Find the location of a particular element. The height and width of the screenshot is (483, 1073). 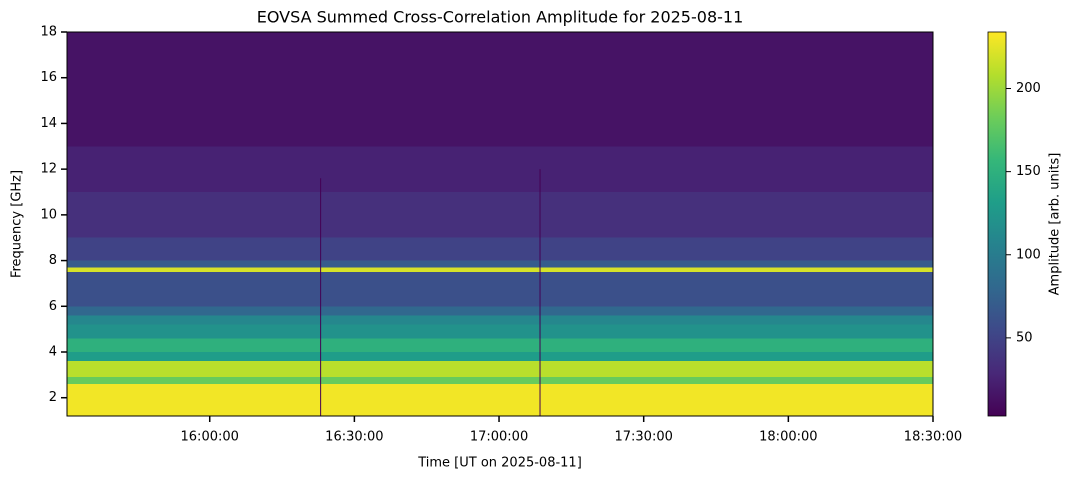

colorbar-tick-label: 150 is located at coordinates (1028, 171).